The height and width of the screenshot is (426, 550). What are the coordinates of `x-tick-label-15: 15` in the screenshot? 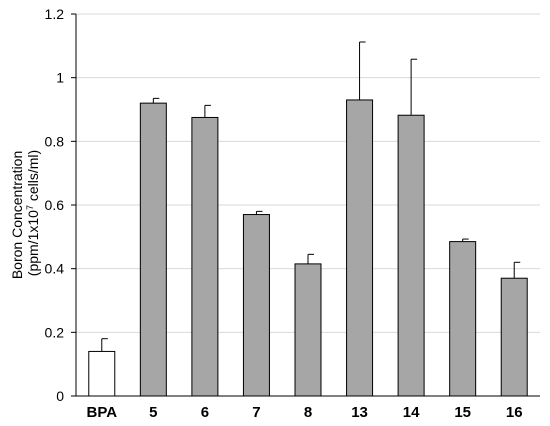 It's located at (462, 412).